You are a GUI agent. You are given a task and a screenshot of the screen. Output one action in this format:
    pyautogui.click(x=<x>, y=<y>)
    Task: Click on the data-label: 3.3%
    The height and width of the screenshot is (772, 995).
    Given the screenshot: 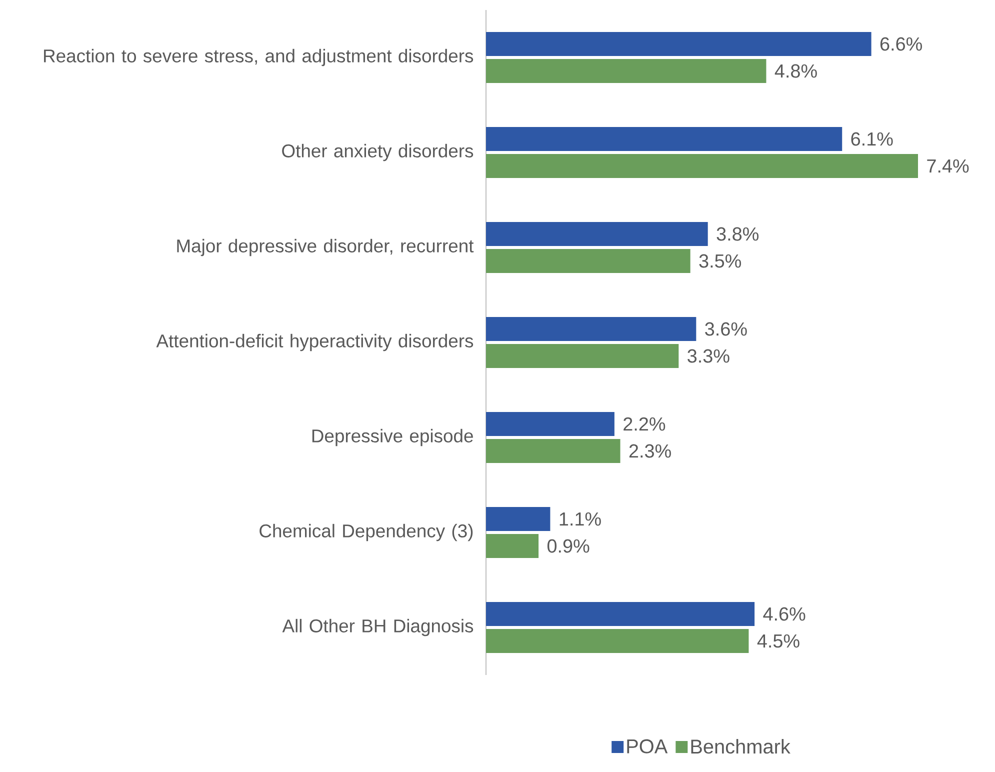 What is the action you would take?
    pyautogui.click(x=709, y=356)
    